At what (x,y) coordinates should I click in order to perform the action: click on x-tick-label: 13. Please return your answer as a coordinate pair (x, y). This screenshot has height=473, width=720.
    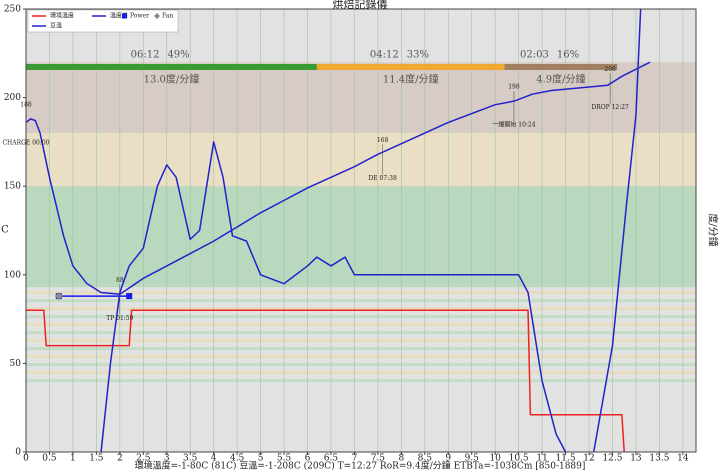
    Looking at the image, I should click on (636, 459).